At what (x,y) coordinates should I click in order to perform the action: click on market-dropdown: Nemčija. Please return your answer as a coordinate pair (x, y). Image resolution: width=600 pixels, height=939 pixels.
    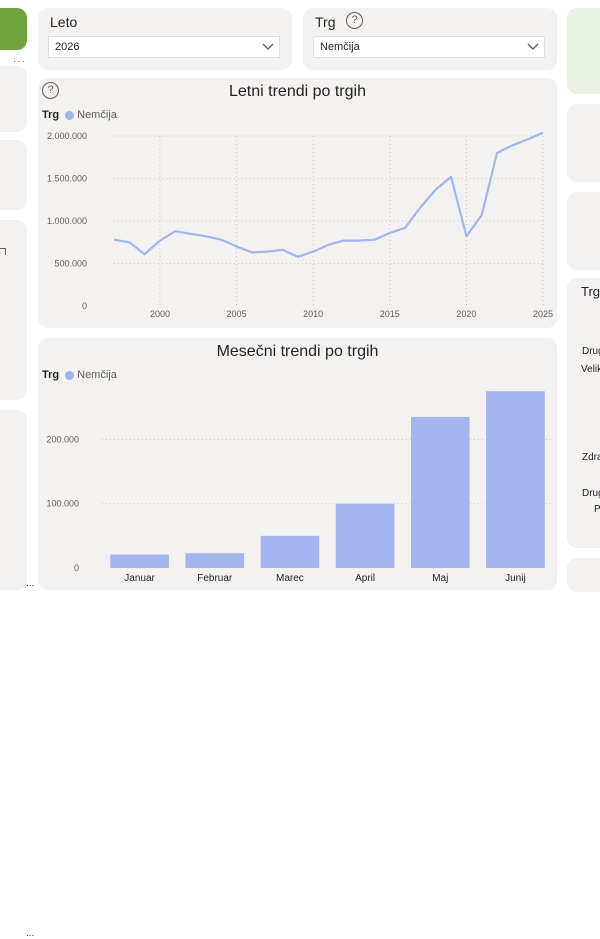
    Looking at the image, I should click on (429, 47).